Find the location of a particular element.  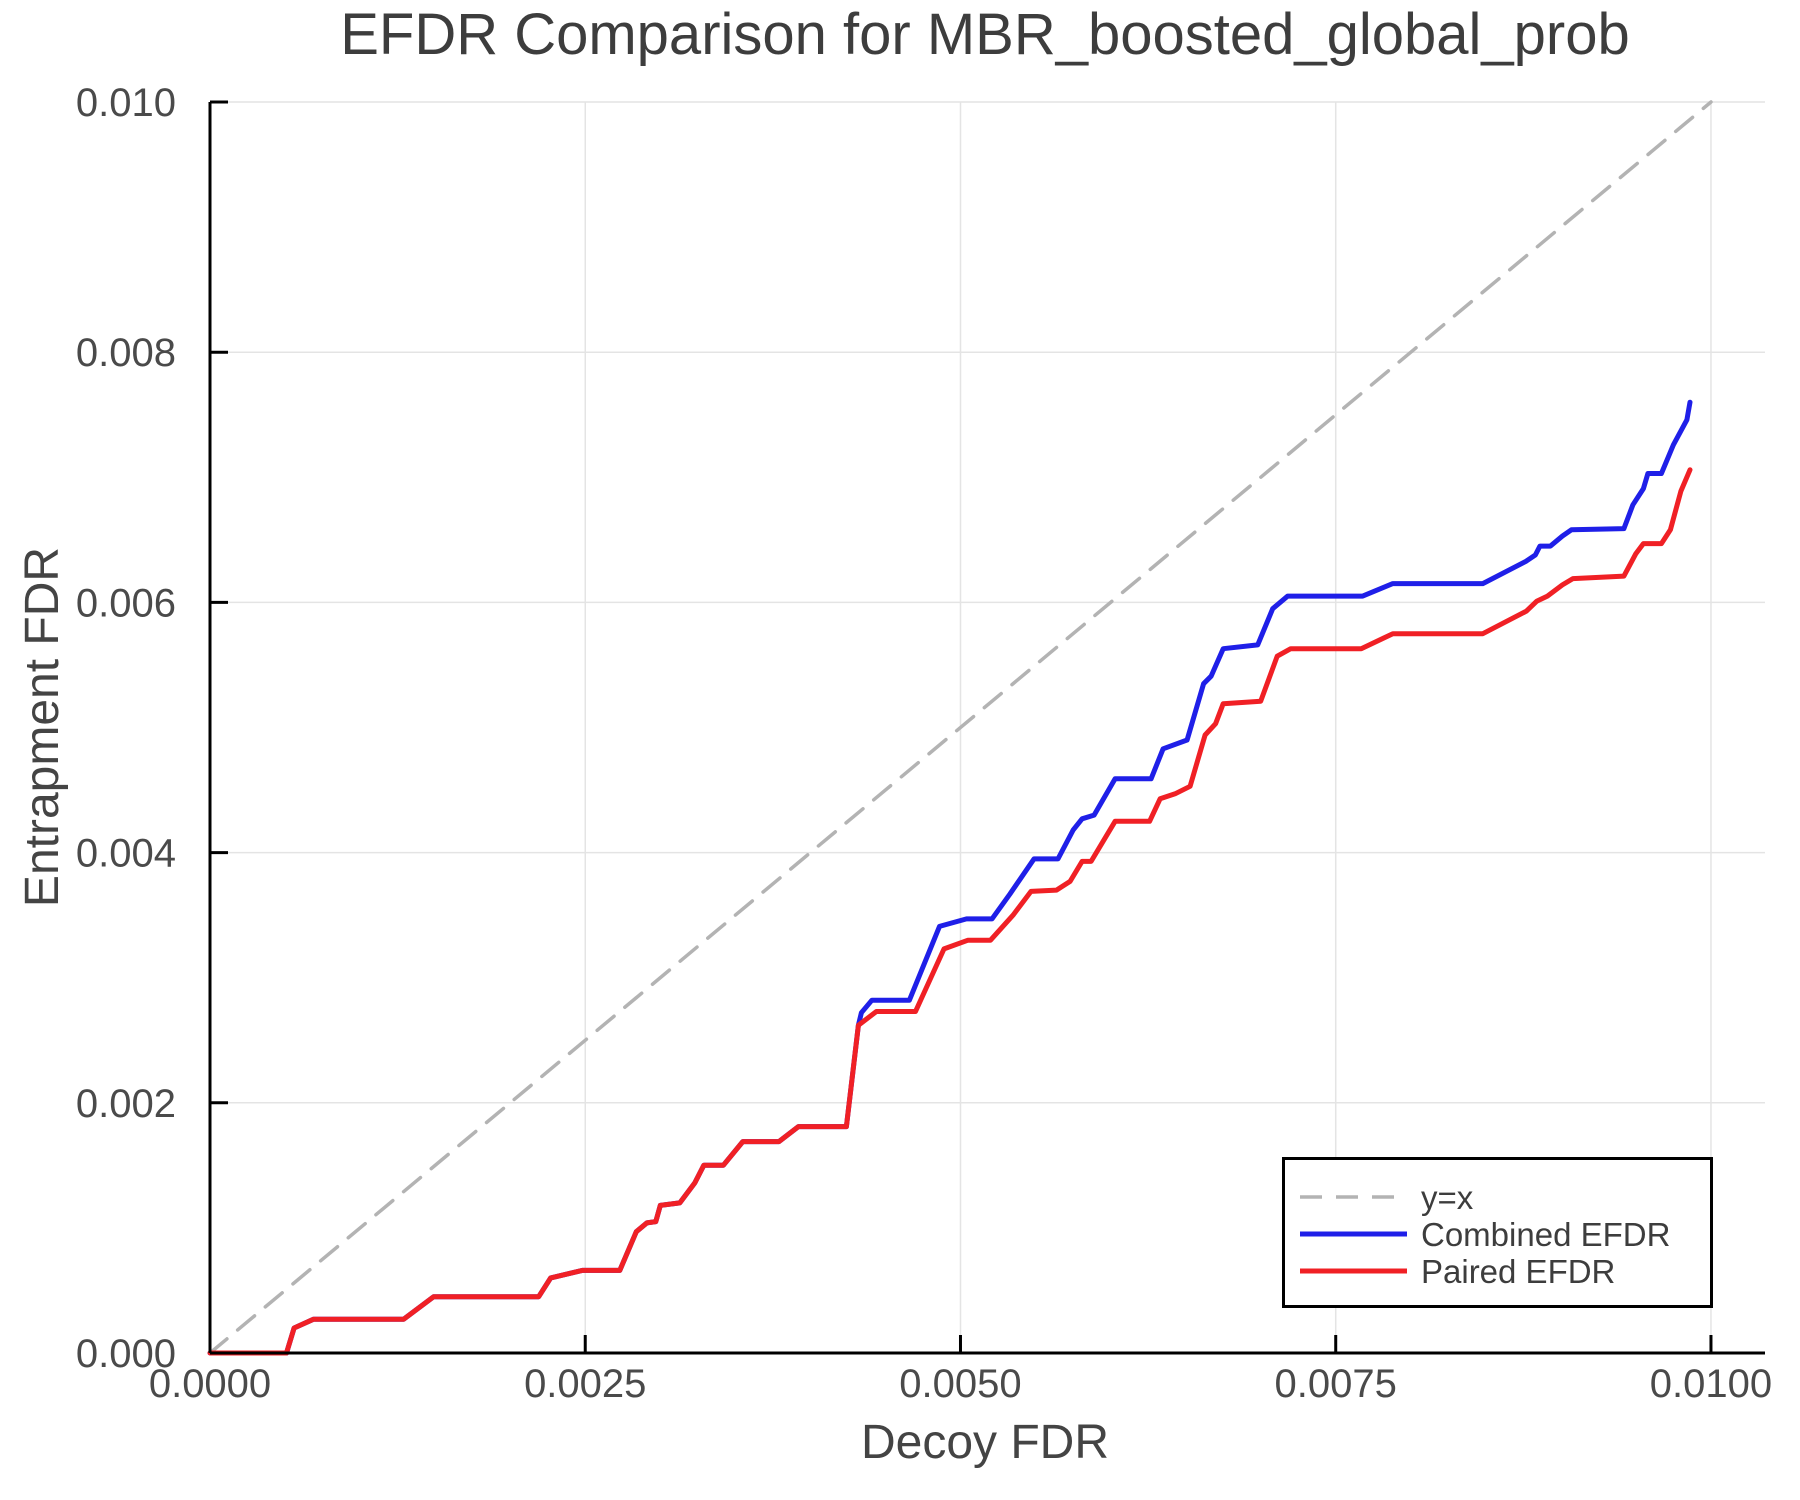

y-tick-label: 0.004 is located at coordinates (126, 854).